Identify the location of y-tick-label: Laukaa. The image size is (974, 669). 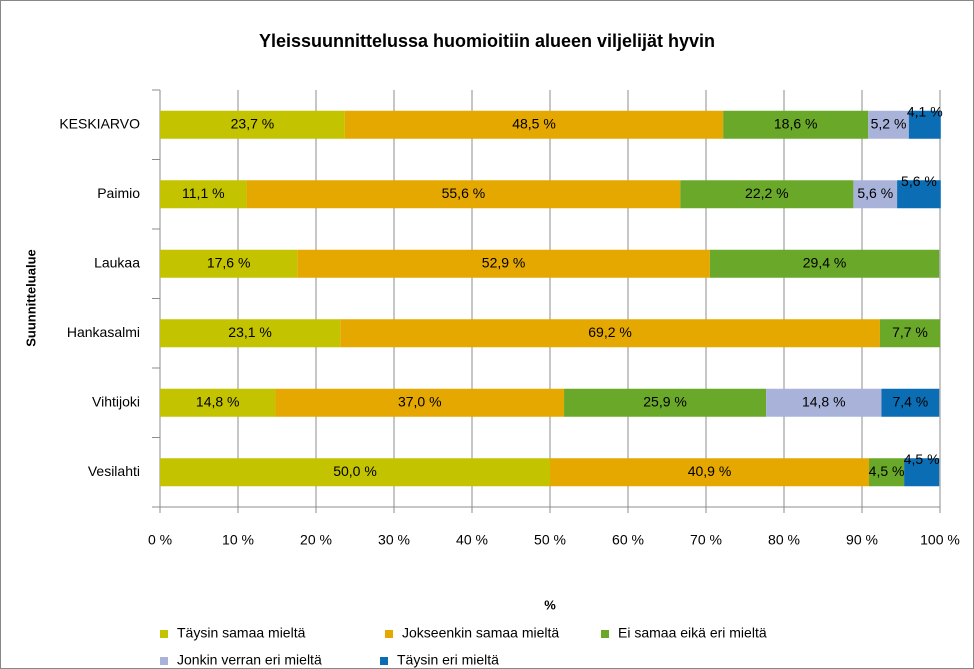
(117, 262).